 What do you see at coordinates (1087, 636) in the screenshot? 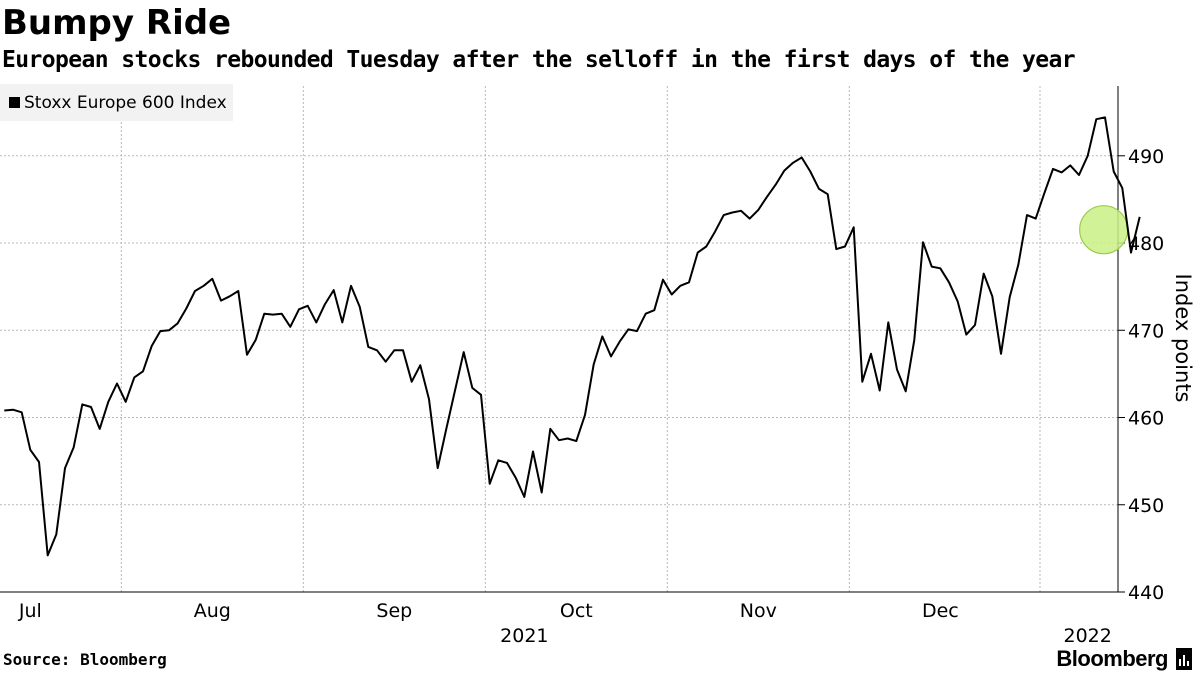
I see `x-year-label-2022: 2022` at bounding box center [1087, 636].